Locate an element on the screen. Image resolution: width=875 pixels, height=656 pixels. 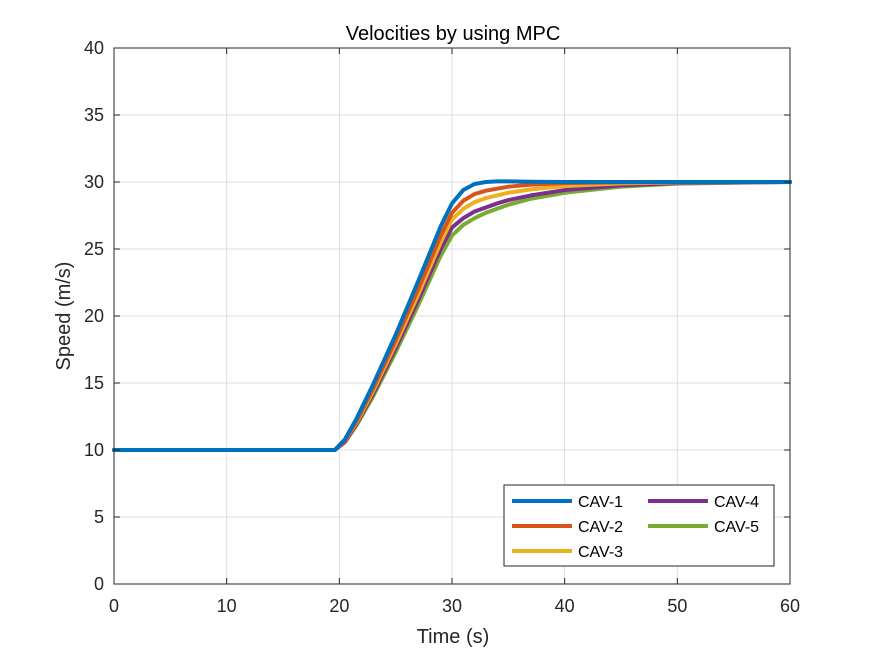
x-tick-label: 10 is located at coordinates (227, 606).